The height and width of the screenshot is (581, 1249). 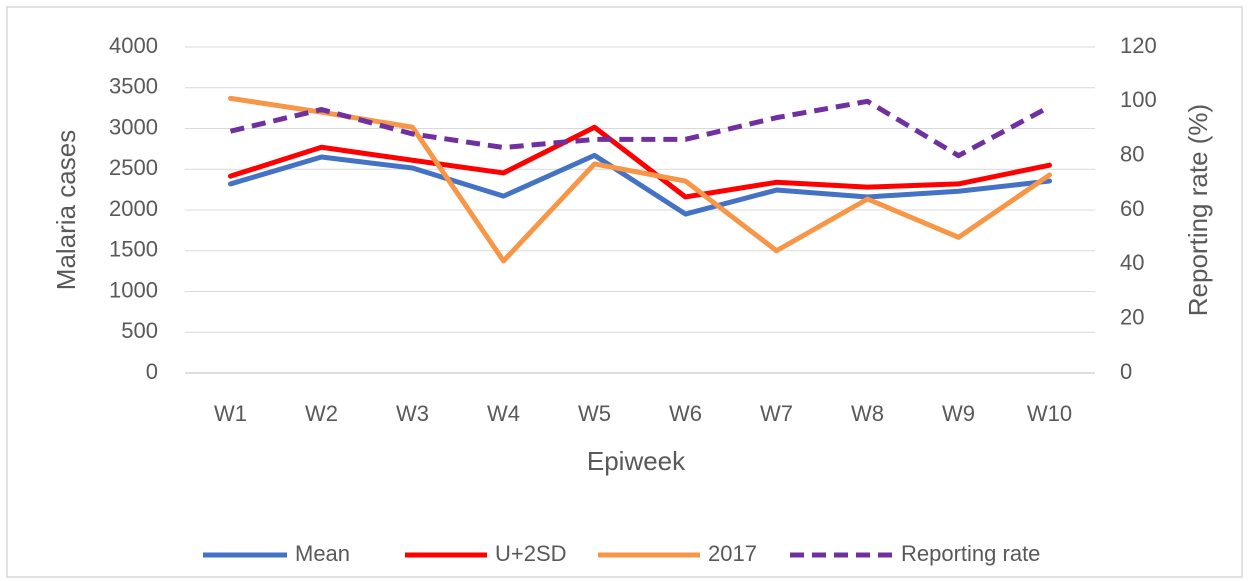 What do you see at coordinates (133, 208) in the screenshot?
I see `y-tick-label: 2000` at bounding box center [133, 208].